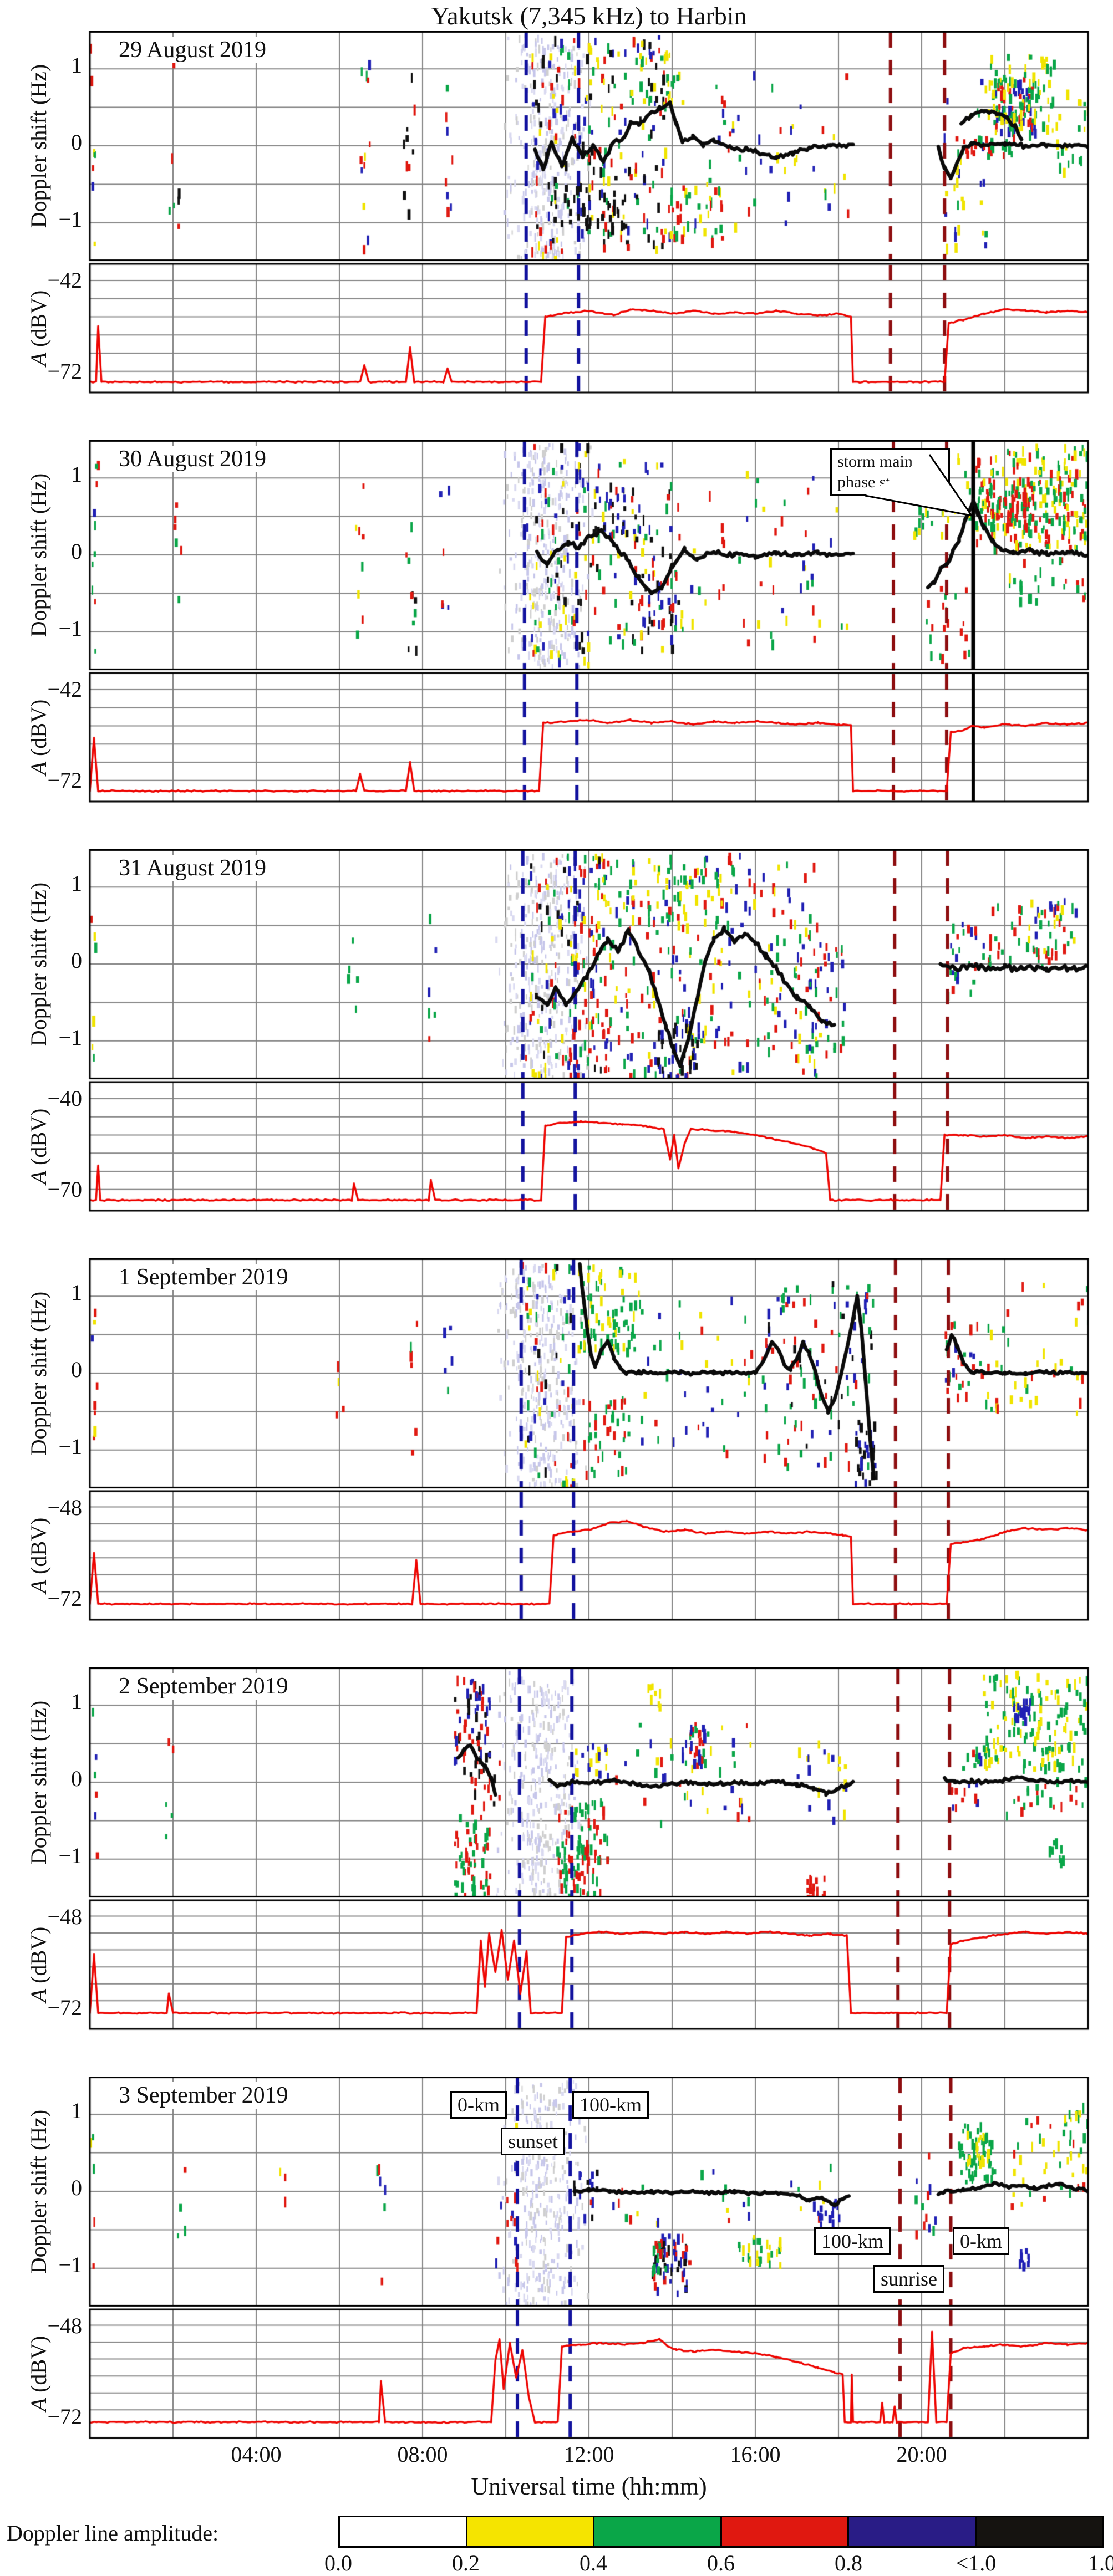 This screenshot has width=1113, height=2576. Describe the element at coordinates (976, 2563) in the screenshot. I see `colorbar-tick: <1.0` at that location.